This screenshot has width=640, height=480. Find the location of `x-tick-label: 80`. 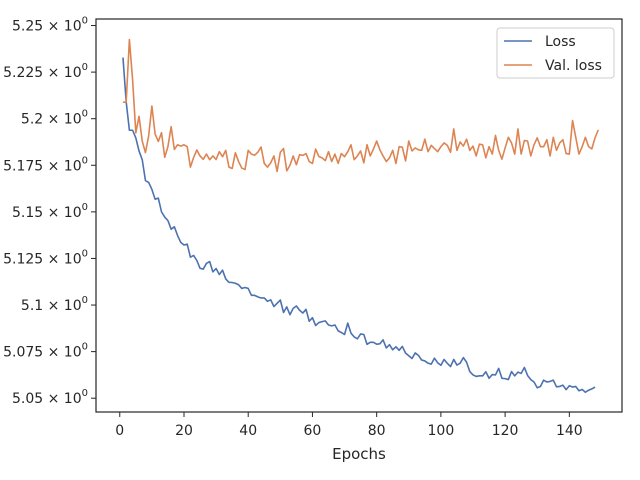

x-tick-label: 80 is located at coordinates (377, 431).